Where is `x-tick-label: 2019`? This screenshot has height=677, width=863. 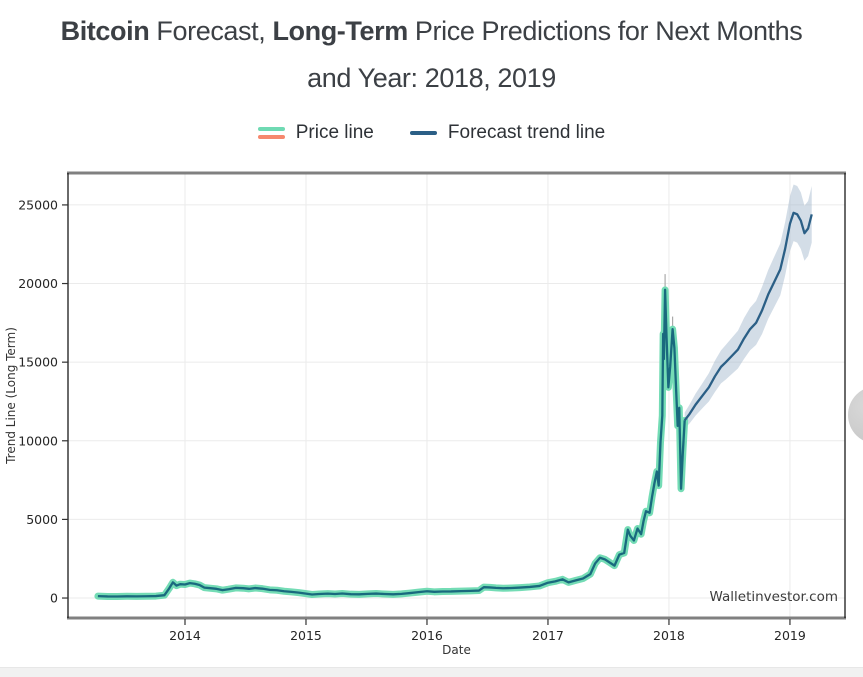
x-tick-label: 2019 is located at coordinates (790, 635).